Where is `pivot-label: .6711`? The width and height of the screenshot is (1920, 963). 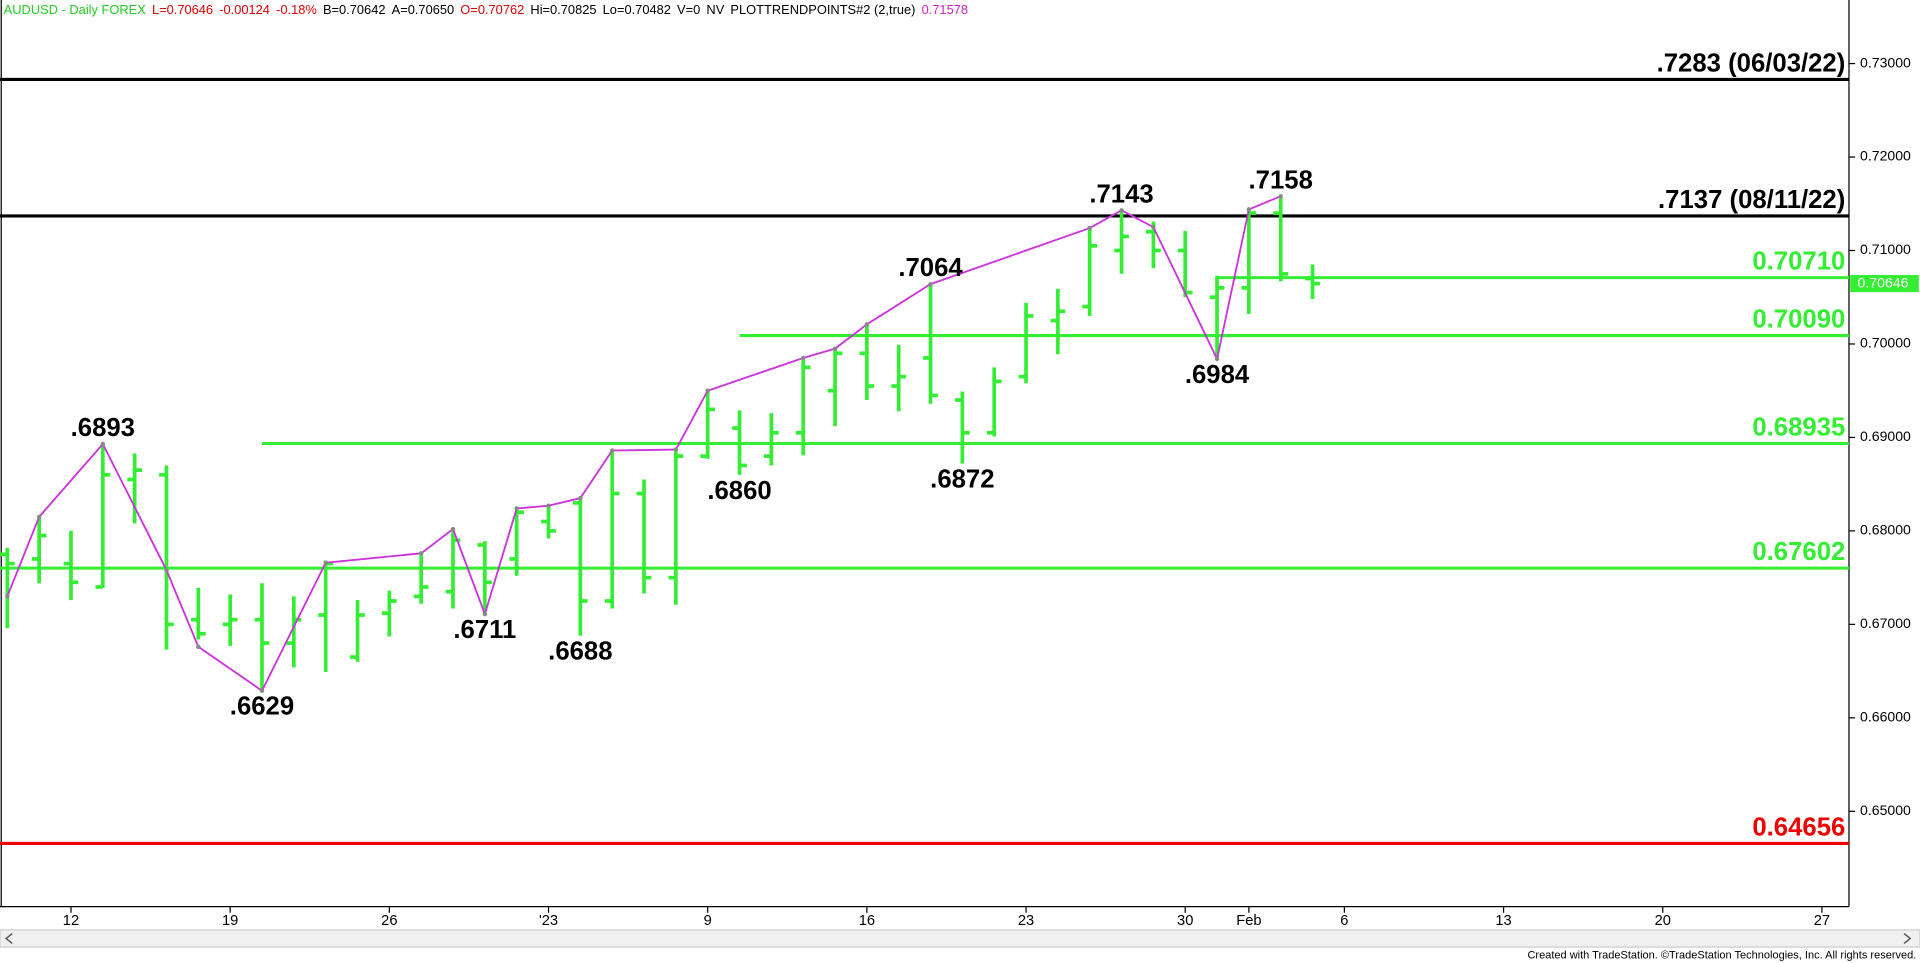 pivot-label: .6711 is located at coordinates (484, 630).